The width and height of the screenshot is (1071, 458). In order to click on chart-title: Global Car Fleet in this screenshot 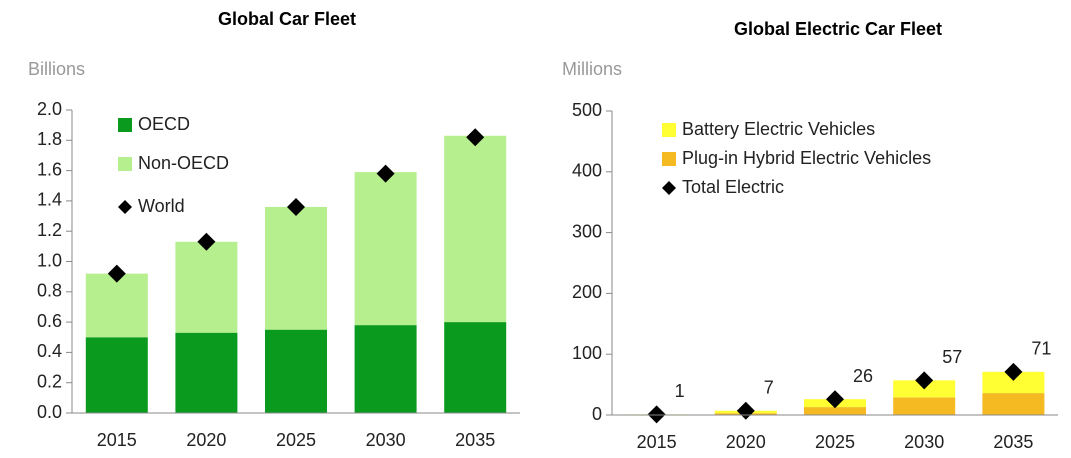, I will do `click(287, 19)`.